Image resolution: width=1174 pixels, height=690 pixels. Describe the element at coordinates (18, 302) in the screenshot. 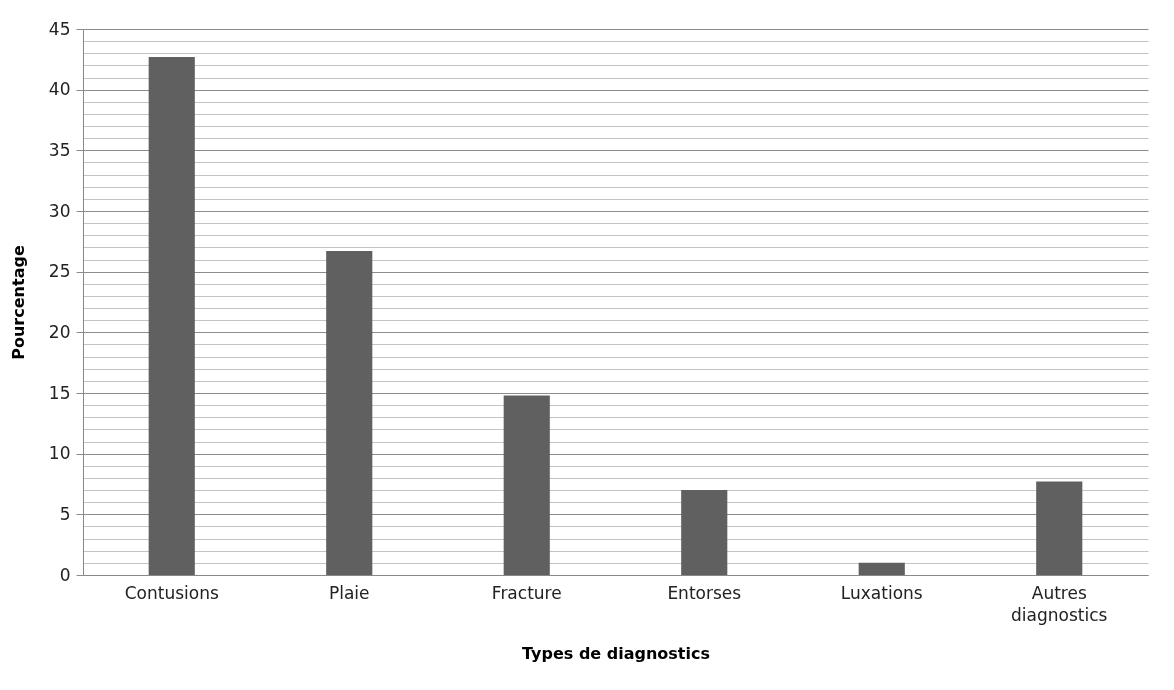

I see `y-axis-title: Pourcentage` at that location.